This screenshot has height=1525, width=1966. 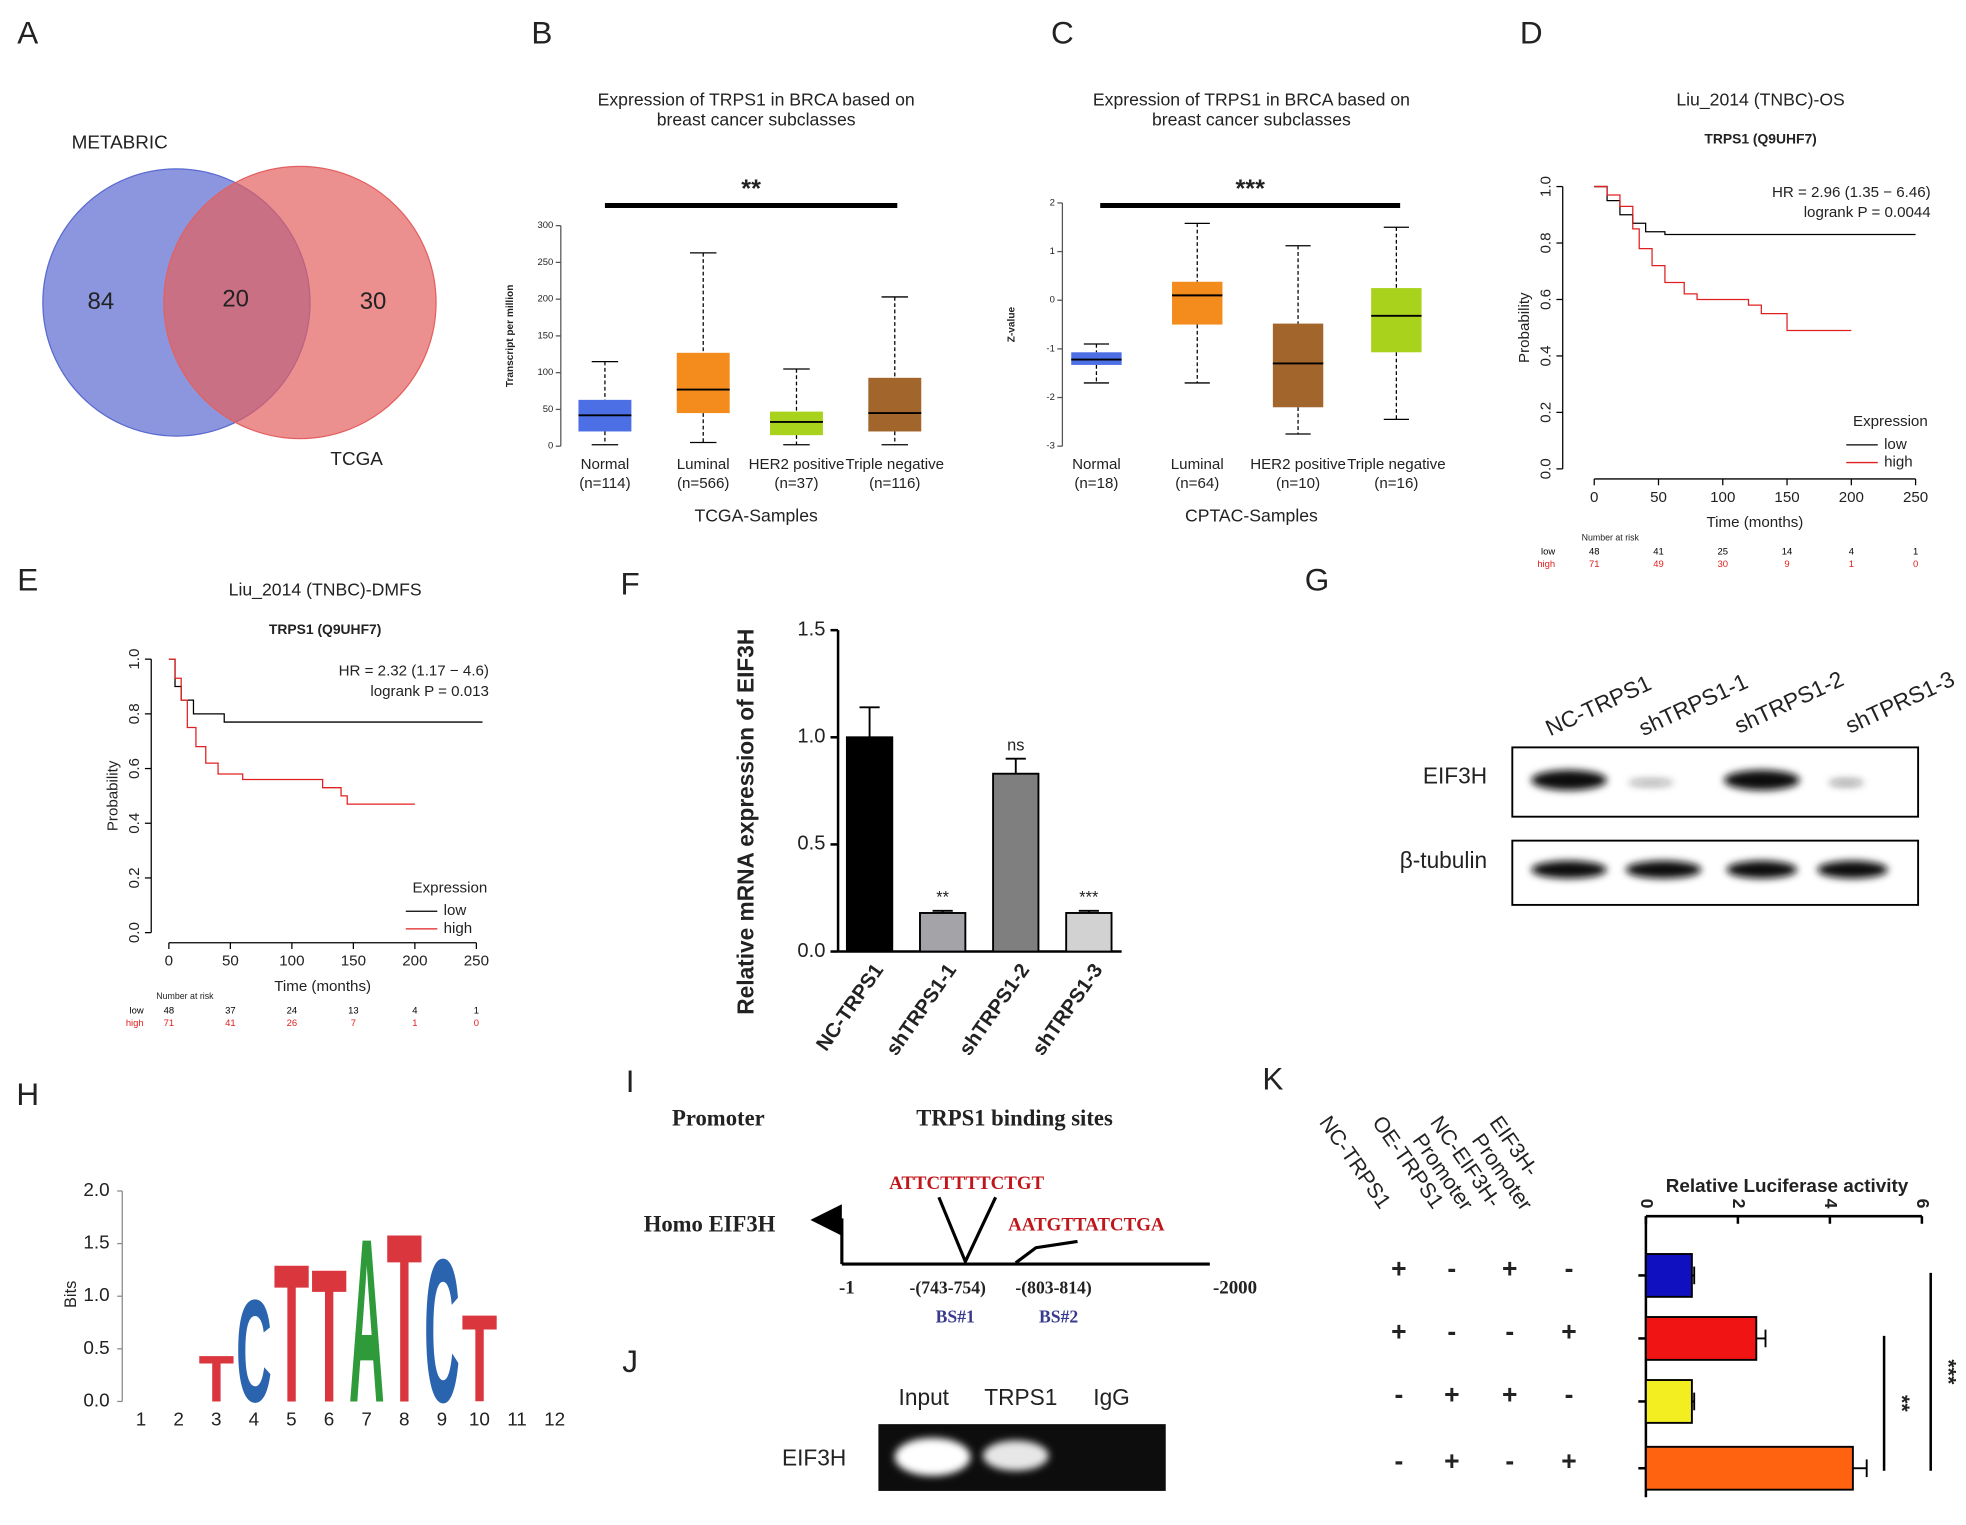 What do you see at coordinates (136, 1010) in the screenshot?
I see `risk-row-label: low` at bounding box center [136, 1010].